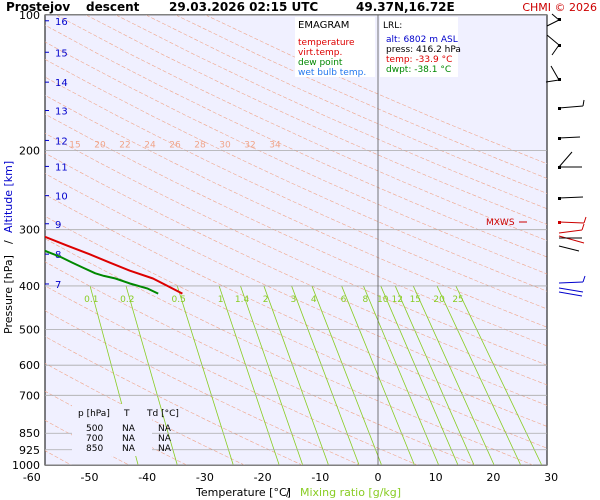 Image resolution: width=600 pixels, height=500 pixels. Describe the element at coordinates (500, 223) in the screenshot. I see `mxws-label: MXWS` at that location.